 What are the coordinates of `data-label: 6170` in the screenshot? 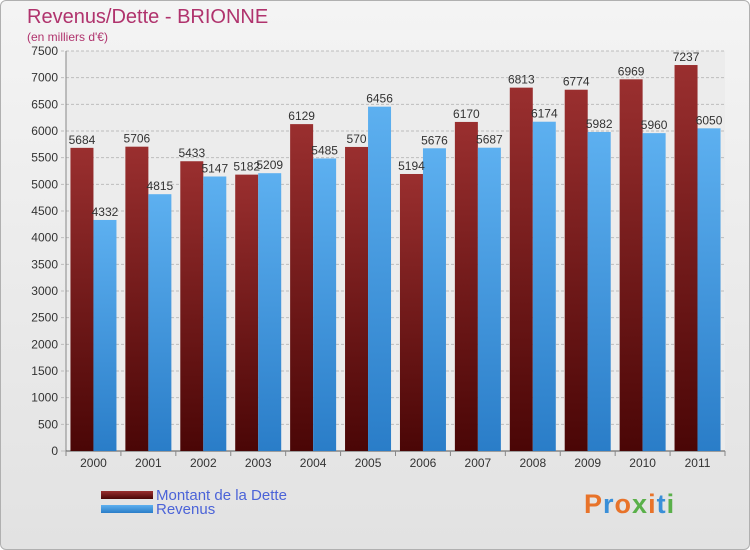 It's located at (466, 114).